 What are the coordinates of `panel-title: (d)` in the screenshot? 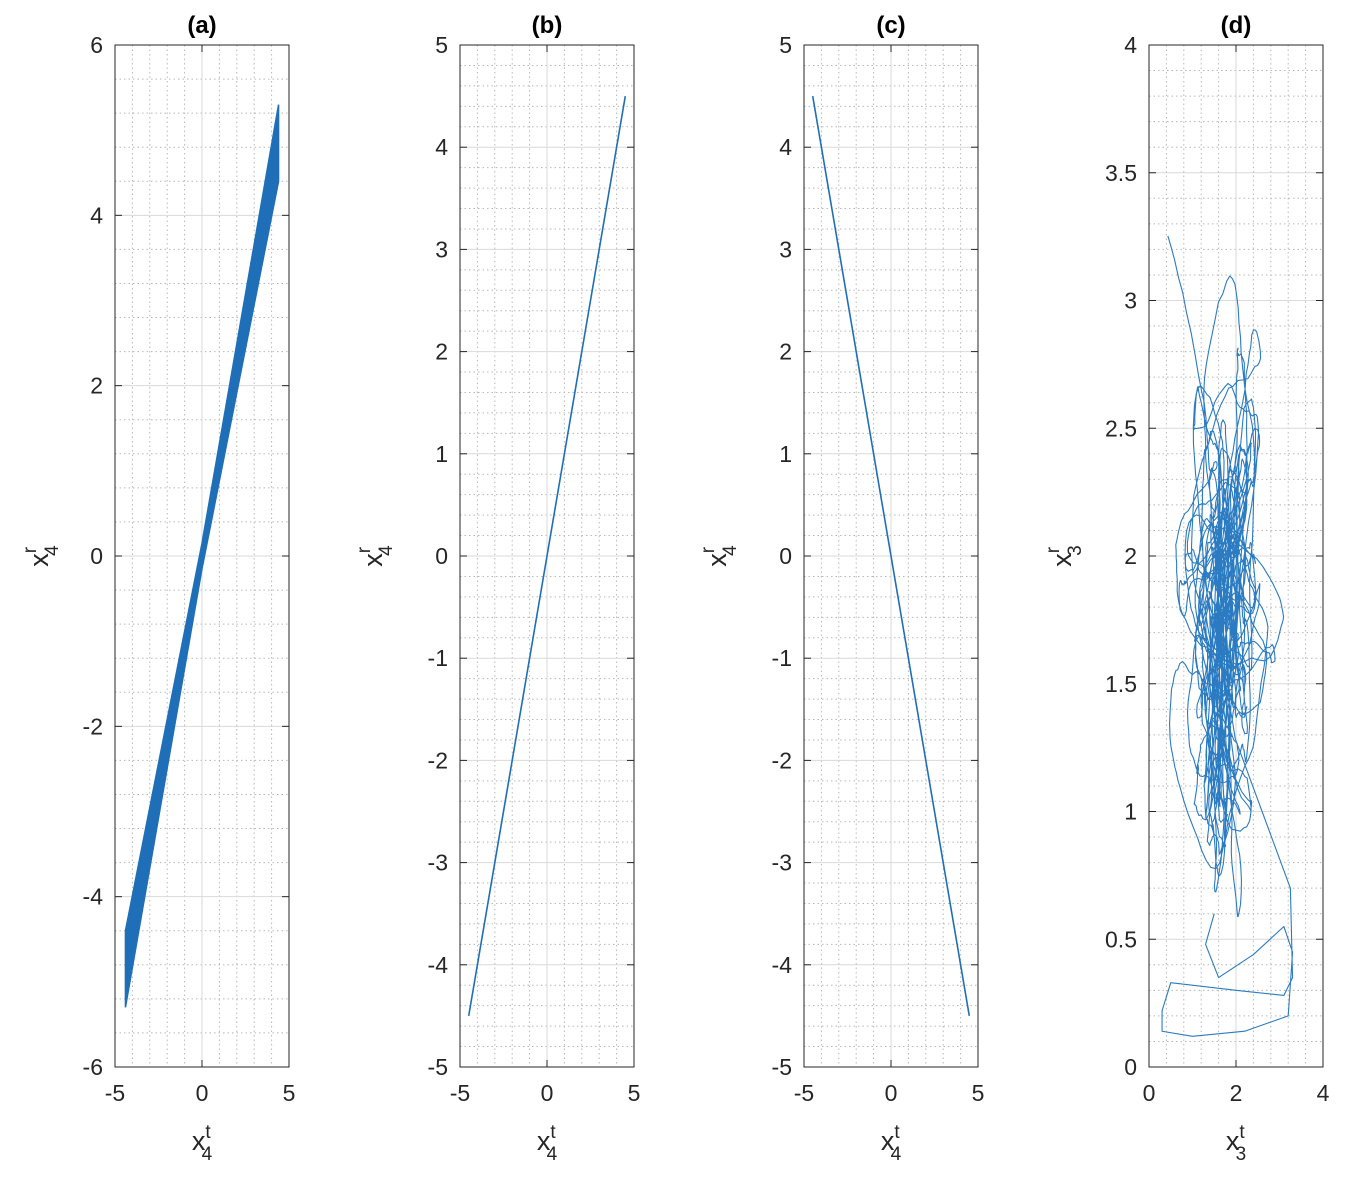 It's located at (1236, 25).